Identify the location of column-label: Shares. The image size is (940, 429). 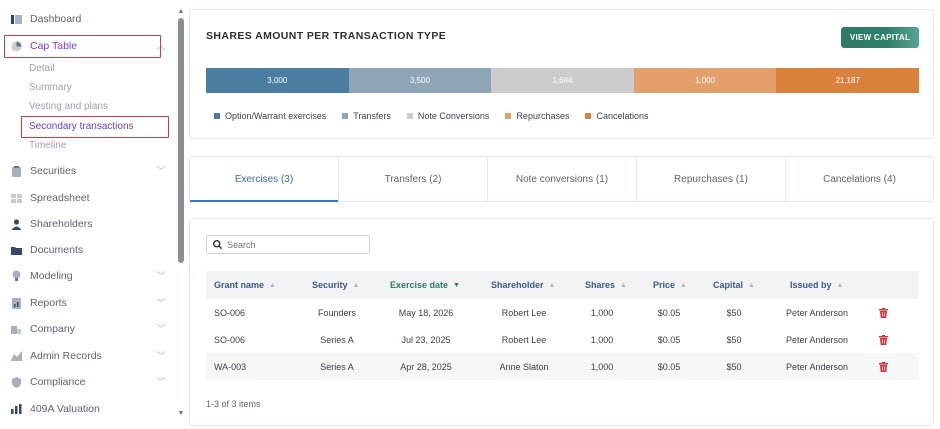
(600, 285).